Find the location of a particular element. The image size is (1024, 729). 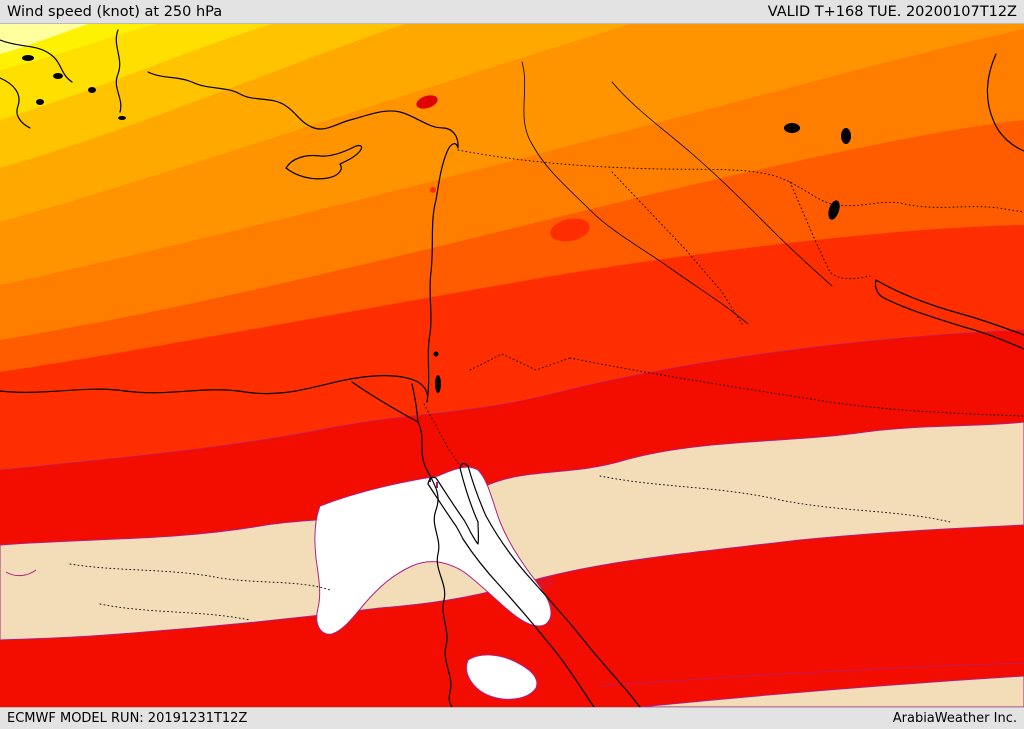

tigris-river is located at coordinates (722, 184).